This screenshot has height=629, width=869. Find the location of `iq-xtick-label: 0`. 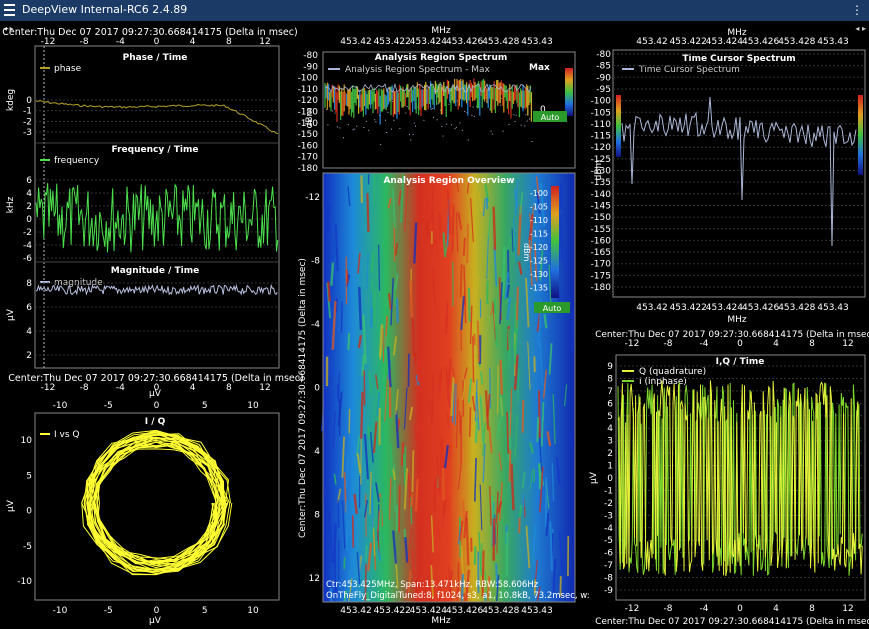

iq-xtick-label: 0 is located at coordinates (157, 611).